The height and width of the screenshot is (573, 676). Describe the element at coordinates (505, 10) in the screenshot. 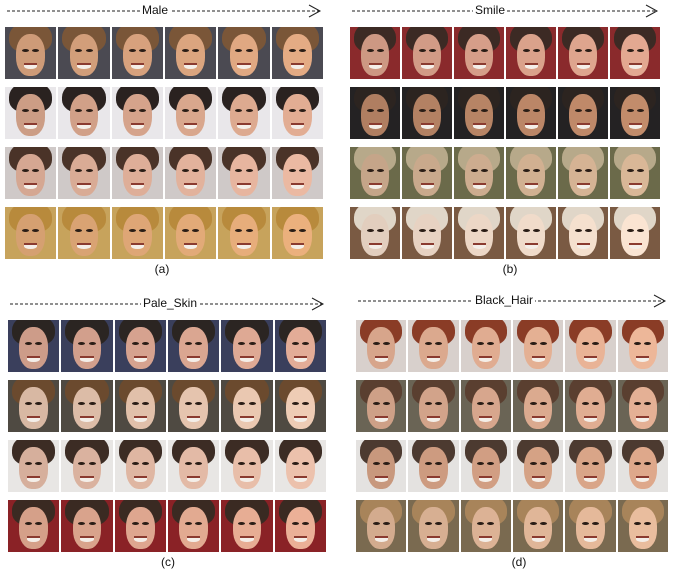

I see `attribute-arrow: Smile` at that location.